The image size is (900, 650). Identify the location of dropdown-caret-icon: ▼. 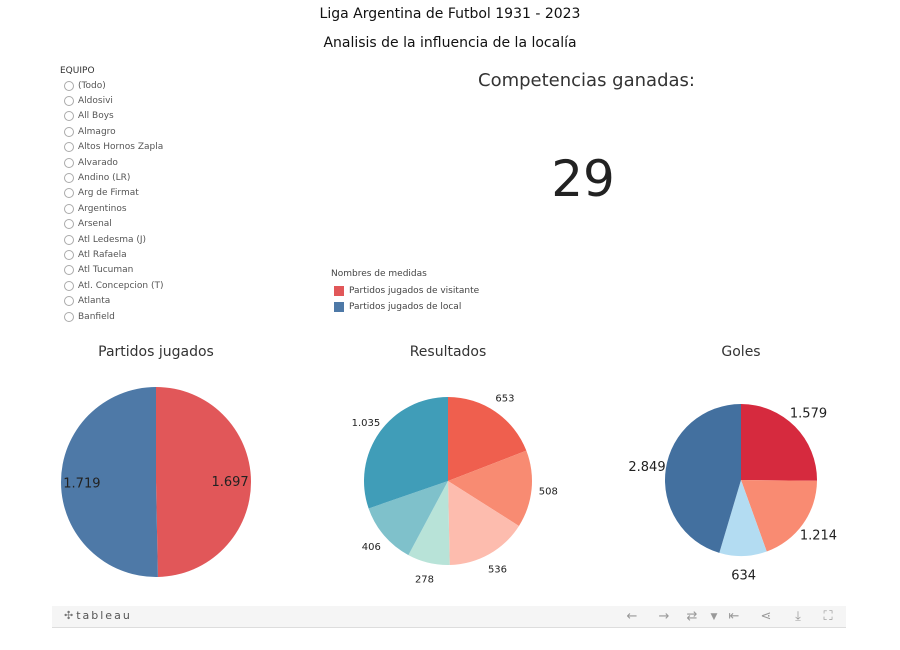
(714, 617).